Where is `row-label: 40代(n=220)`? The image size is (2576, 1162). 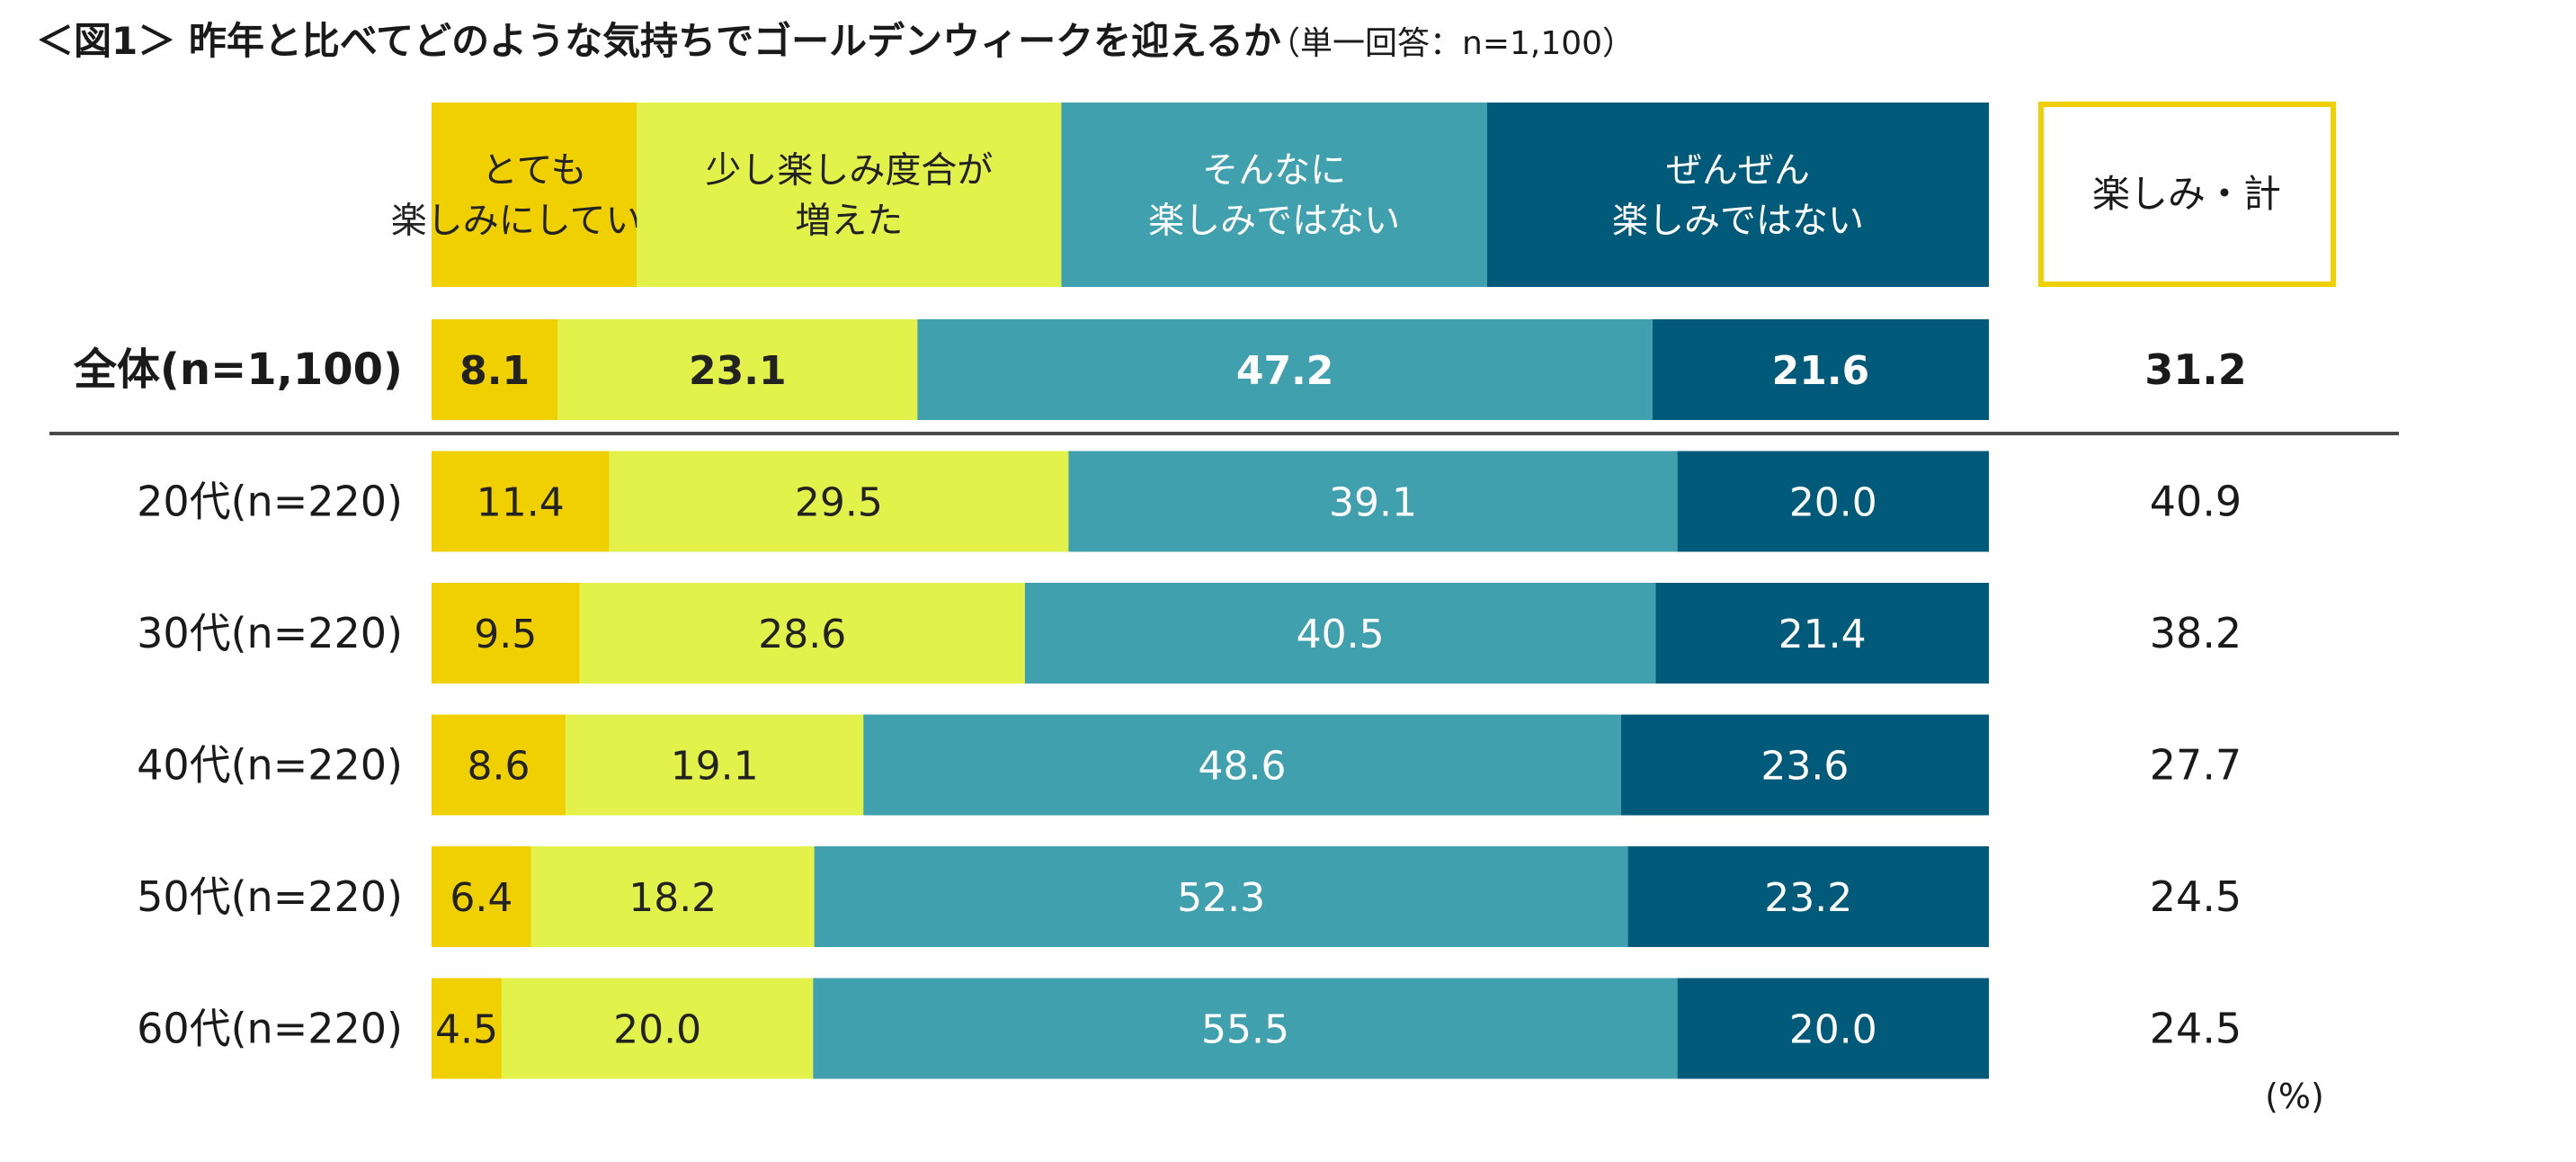 row-label: 40代(n=220) is located at coordinates (270, 765).